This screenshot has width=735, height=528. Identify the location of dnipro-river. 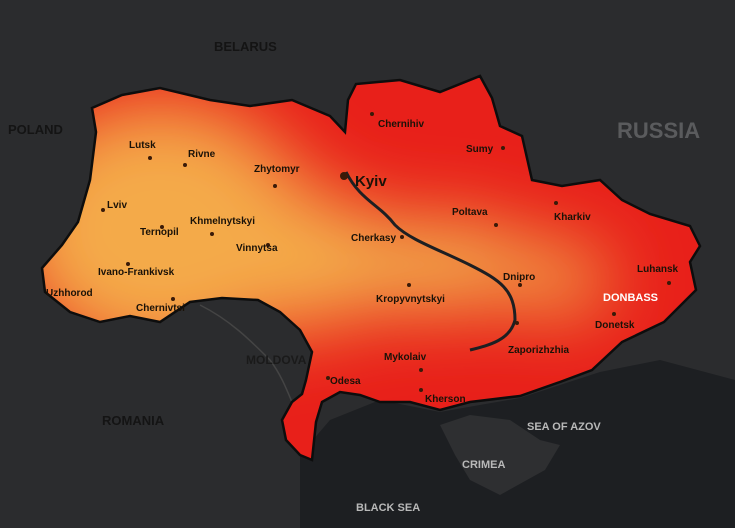
(430, 261).